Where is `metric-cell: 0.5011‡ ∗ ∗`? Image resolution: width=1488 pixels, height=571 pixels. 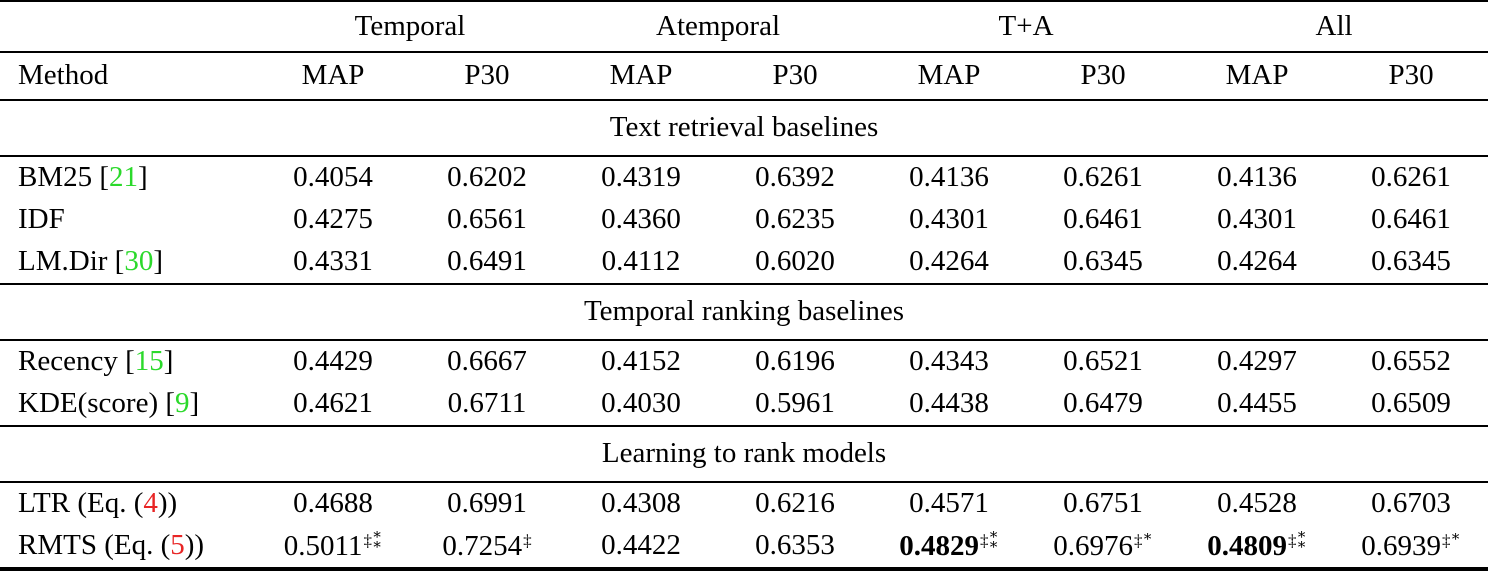
metric-cell: 0.5011‡ ∗ ∗ is located at coordinates (333, 547).